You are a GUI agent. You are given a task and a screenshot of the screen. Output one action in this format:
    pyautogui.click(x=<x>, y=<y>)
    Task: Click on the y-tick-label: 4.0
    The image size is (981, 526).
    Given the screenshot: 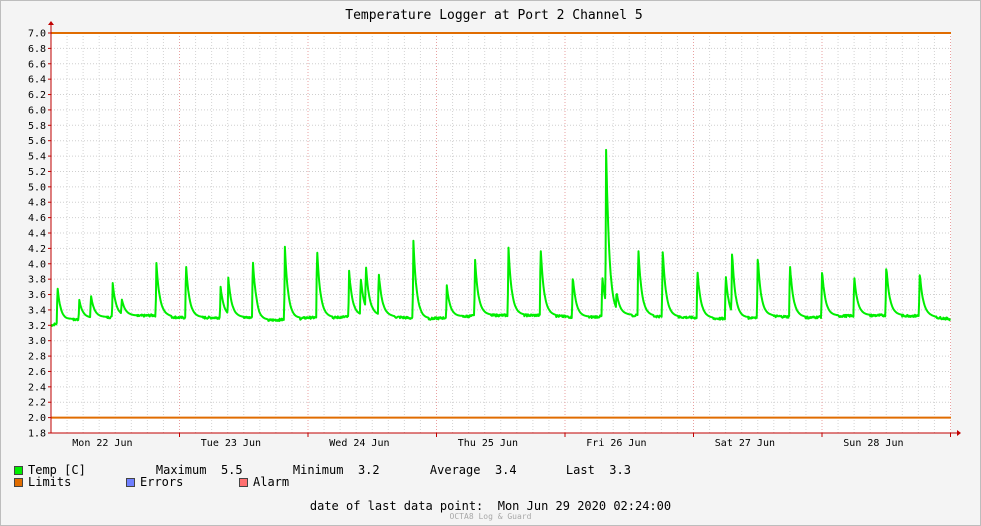 What is the action you would take?
    pyautogui.click(x=37, y=264)
    